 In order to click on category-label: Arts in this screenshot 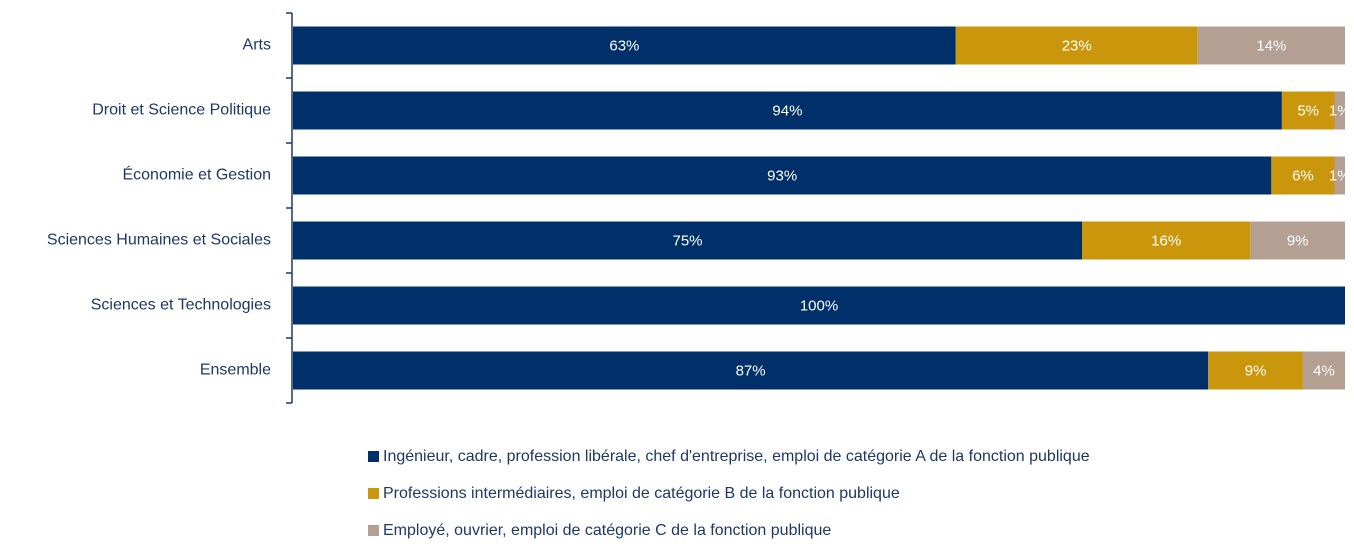, I will do `click(257, 45)`.